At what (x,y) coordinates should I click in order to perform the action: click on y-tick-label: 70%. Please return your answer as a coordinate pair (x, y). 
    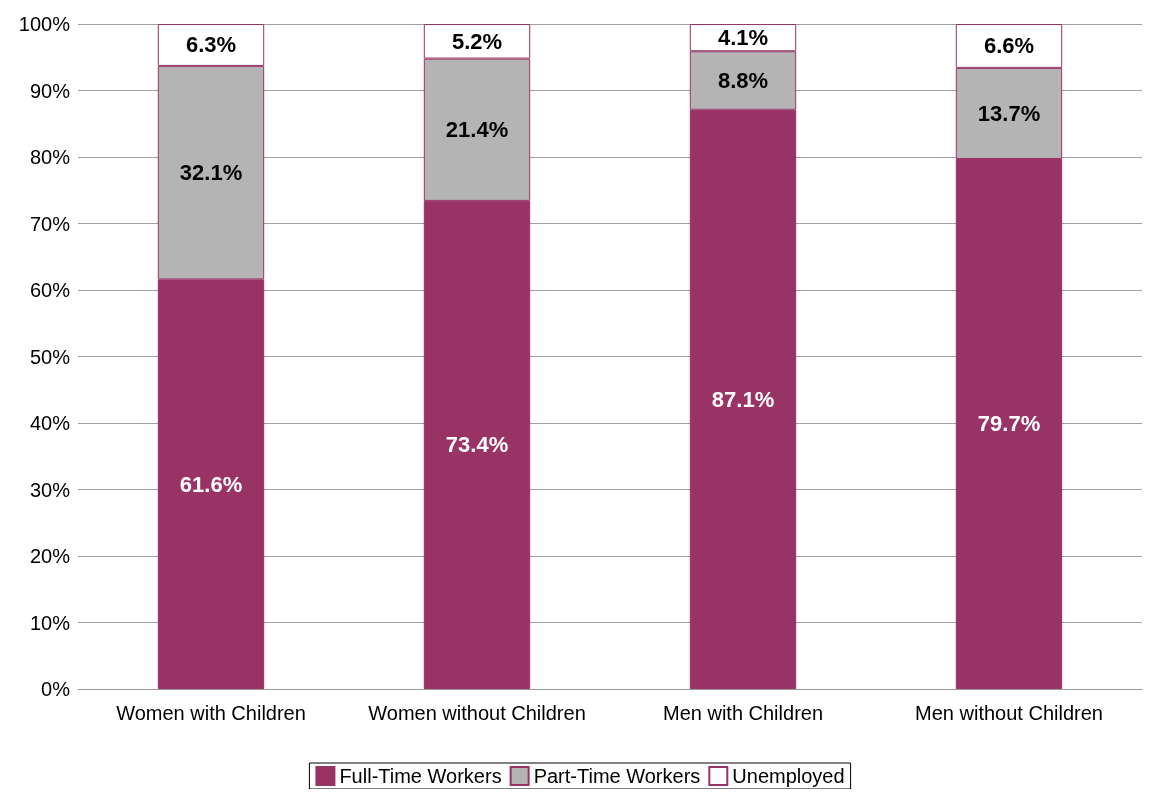
    Looking at the image, I should click on (50, 223).